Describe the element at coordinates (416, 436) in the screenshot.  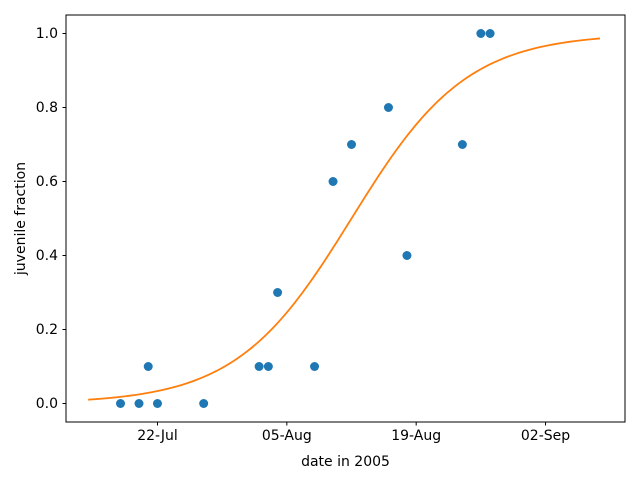
I see `x-tick-label: 19-Aug` at that location.